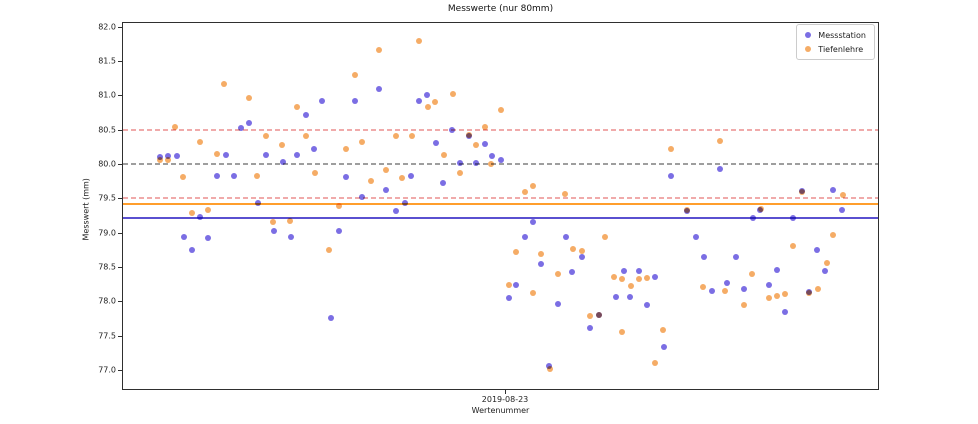 This screenshot has width=978, height=424. Describe the element at coordinates (500, 164) in the screenshot. I see `hline-nominal` at that location.